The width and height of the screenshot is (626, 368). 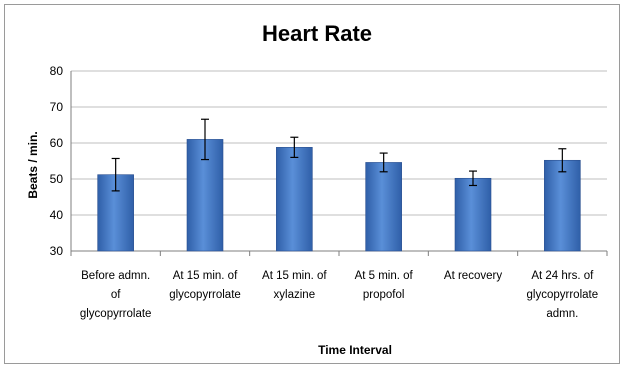 I want to click on y-tick-labels: 30 40 50 60 70 80, so click(x=57, y=161).